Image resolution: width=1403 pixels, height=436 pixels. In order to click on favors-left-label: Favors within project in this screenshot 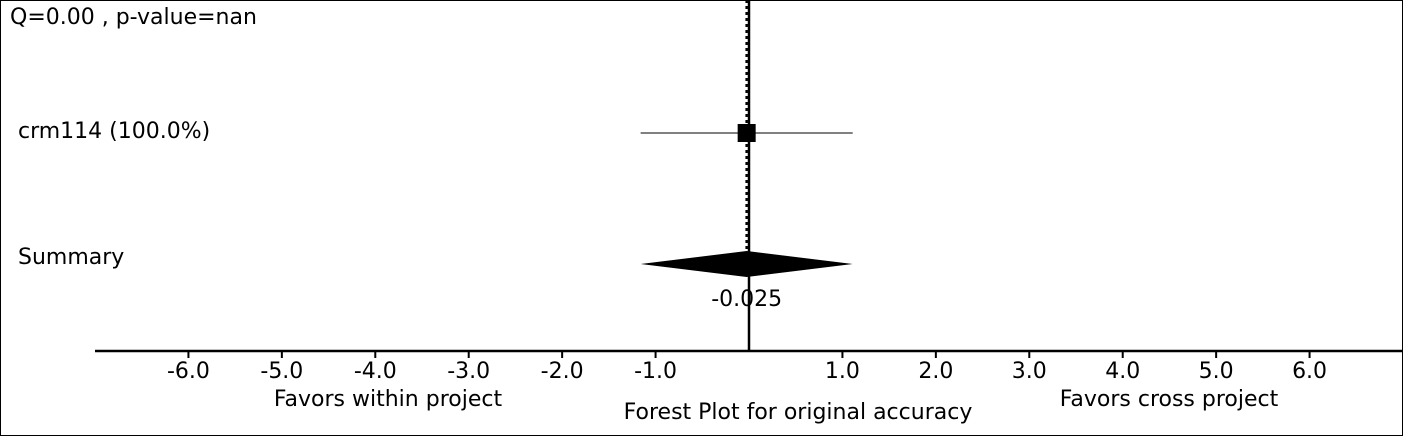, I will do `click(388, 399)`.